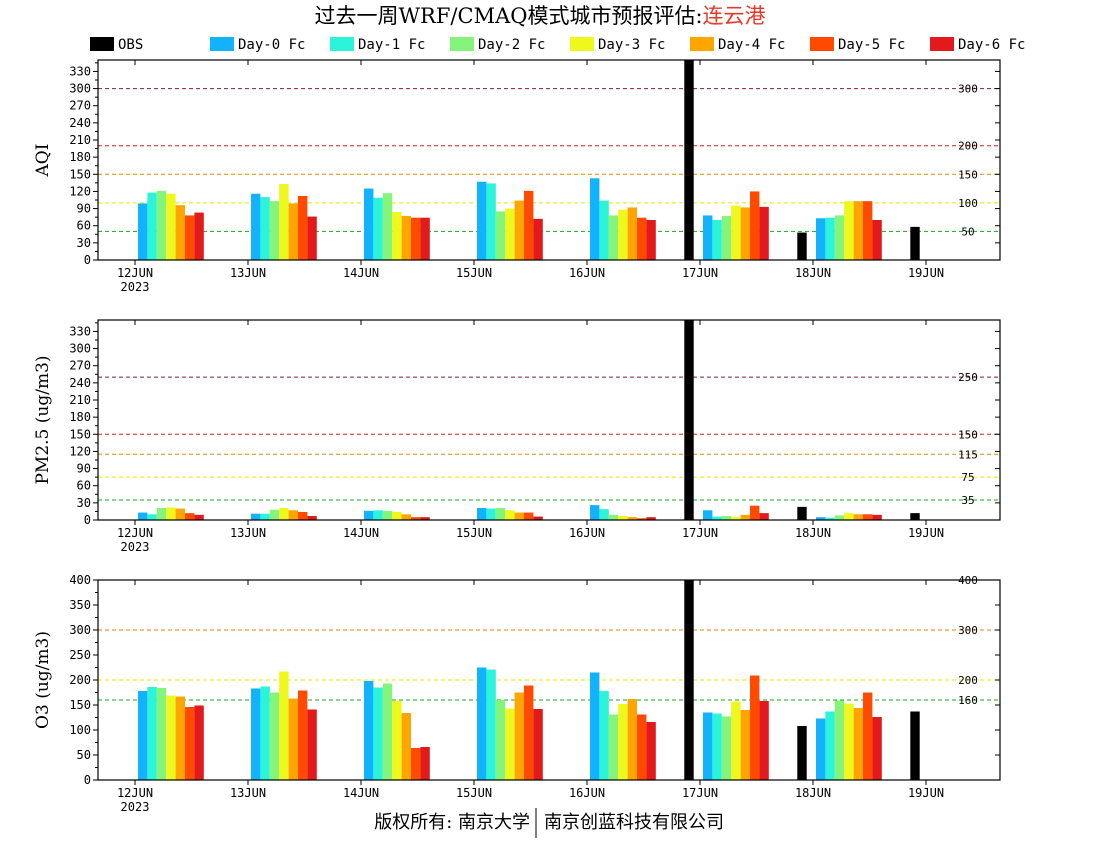  What do you see at coordinates (43, 419) in the screenshot?
I see `y-axis-label: PM2.5 (ug/m3)` at bounding box center [43, 419].